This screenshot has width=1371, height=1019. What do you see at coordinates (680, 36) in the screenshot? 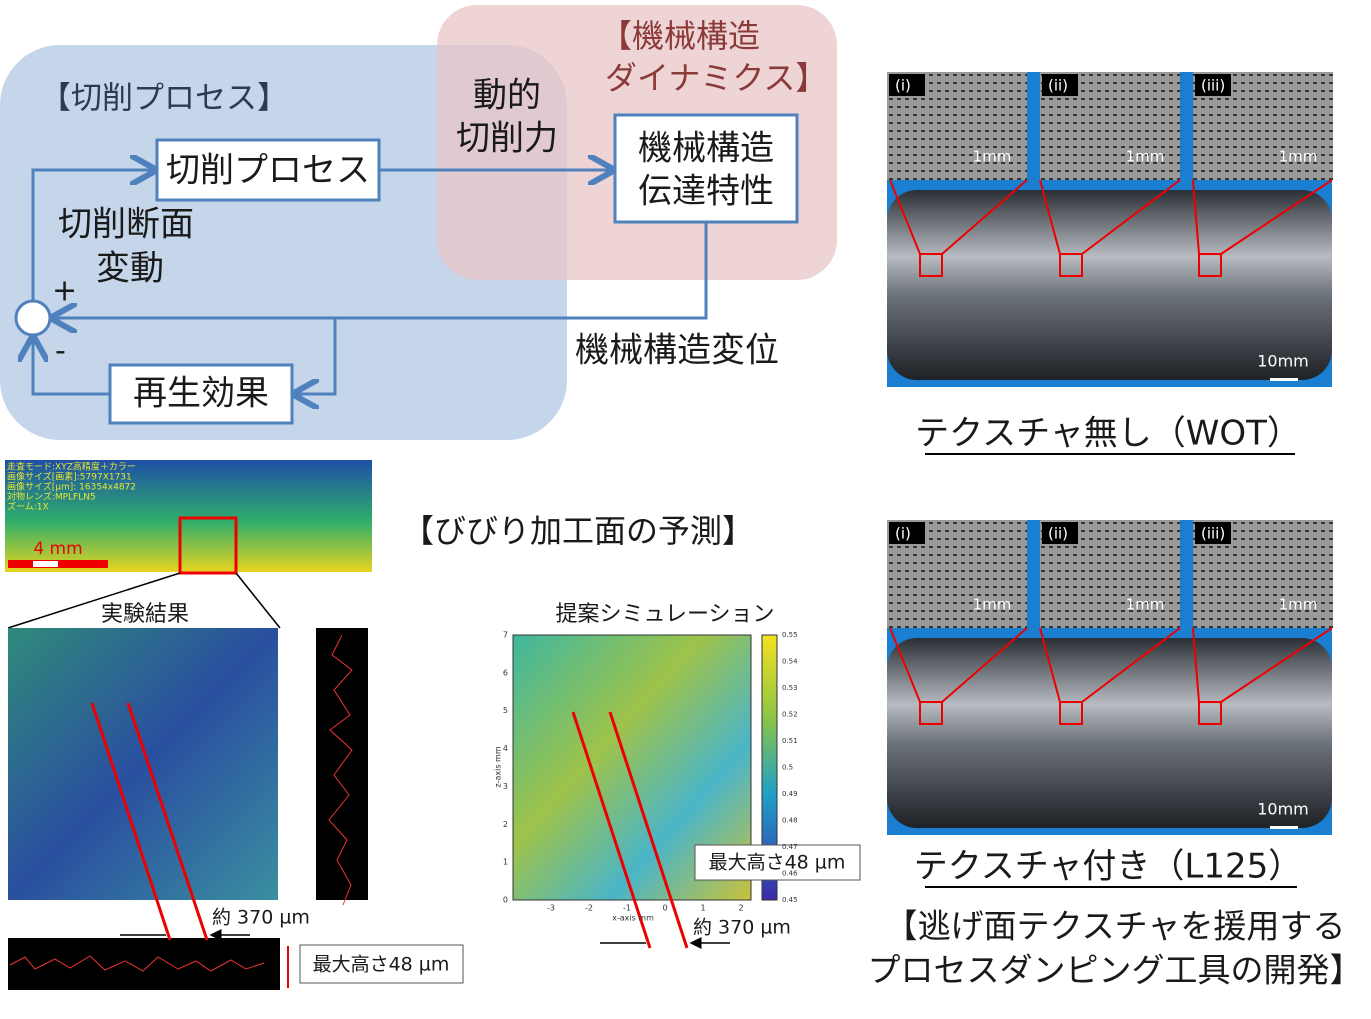
I see `group-label: 【機械構造` at bounding box center [680, 36].